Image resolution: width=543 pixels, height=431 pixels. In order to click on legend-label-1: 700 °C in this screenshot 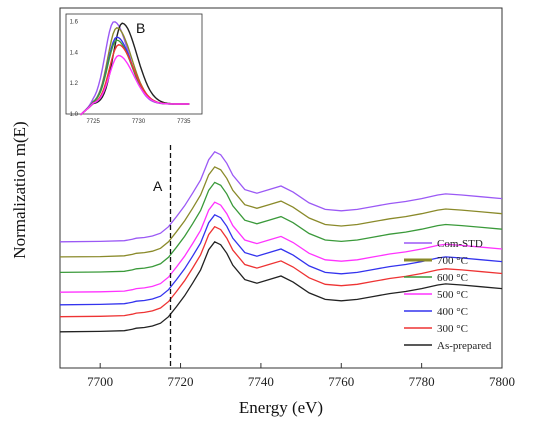, I will do `click(452, 261)`.